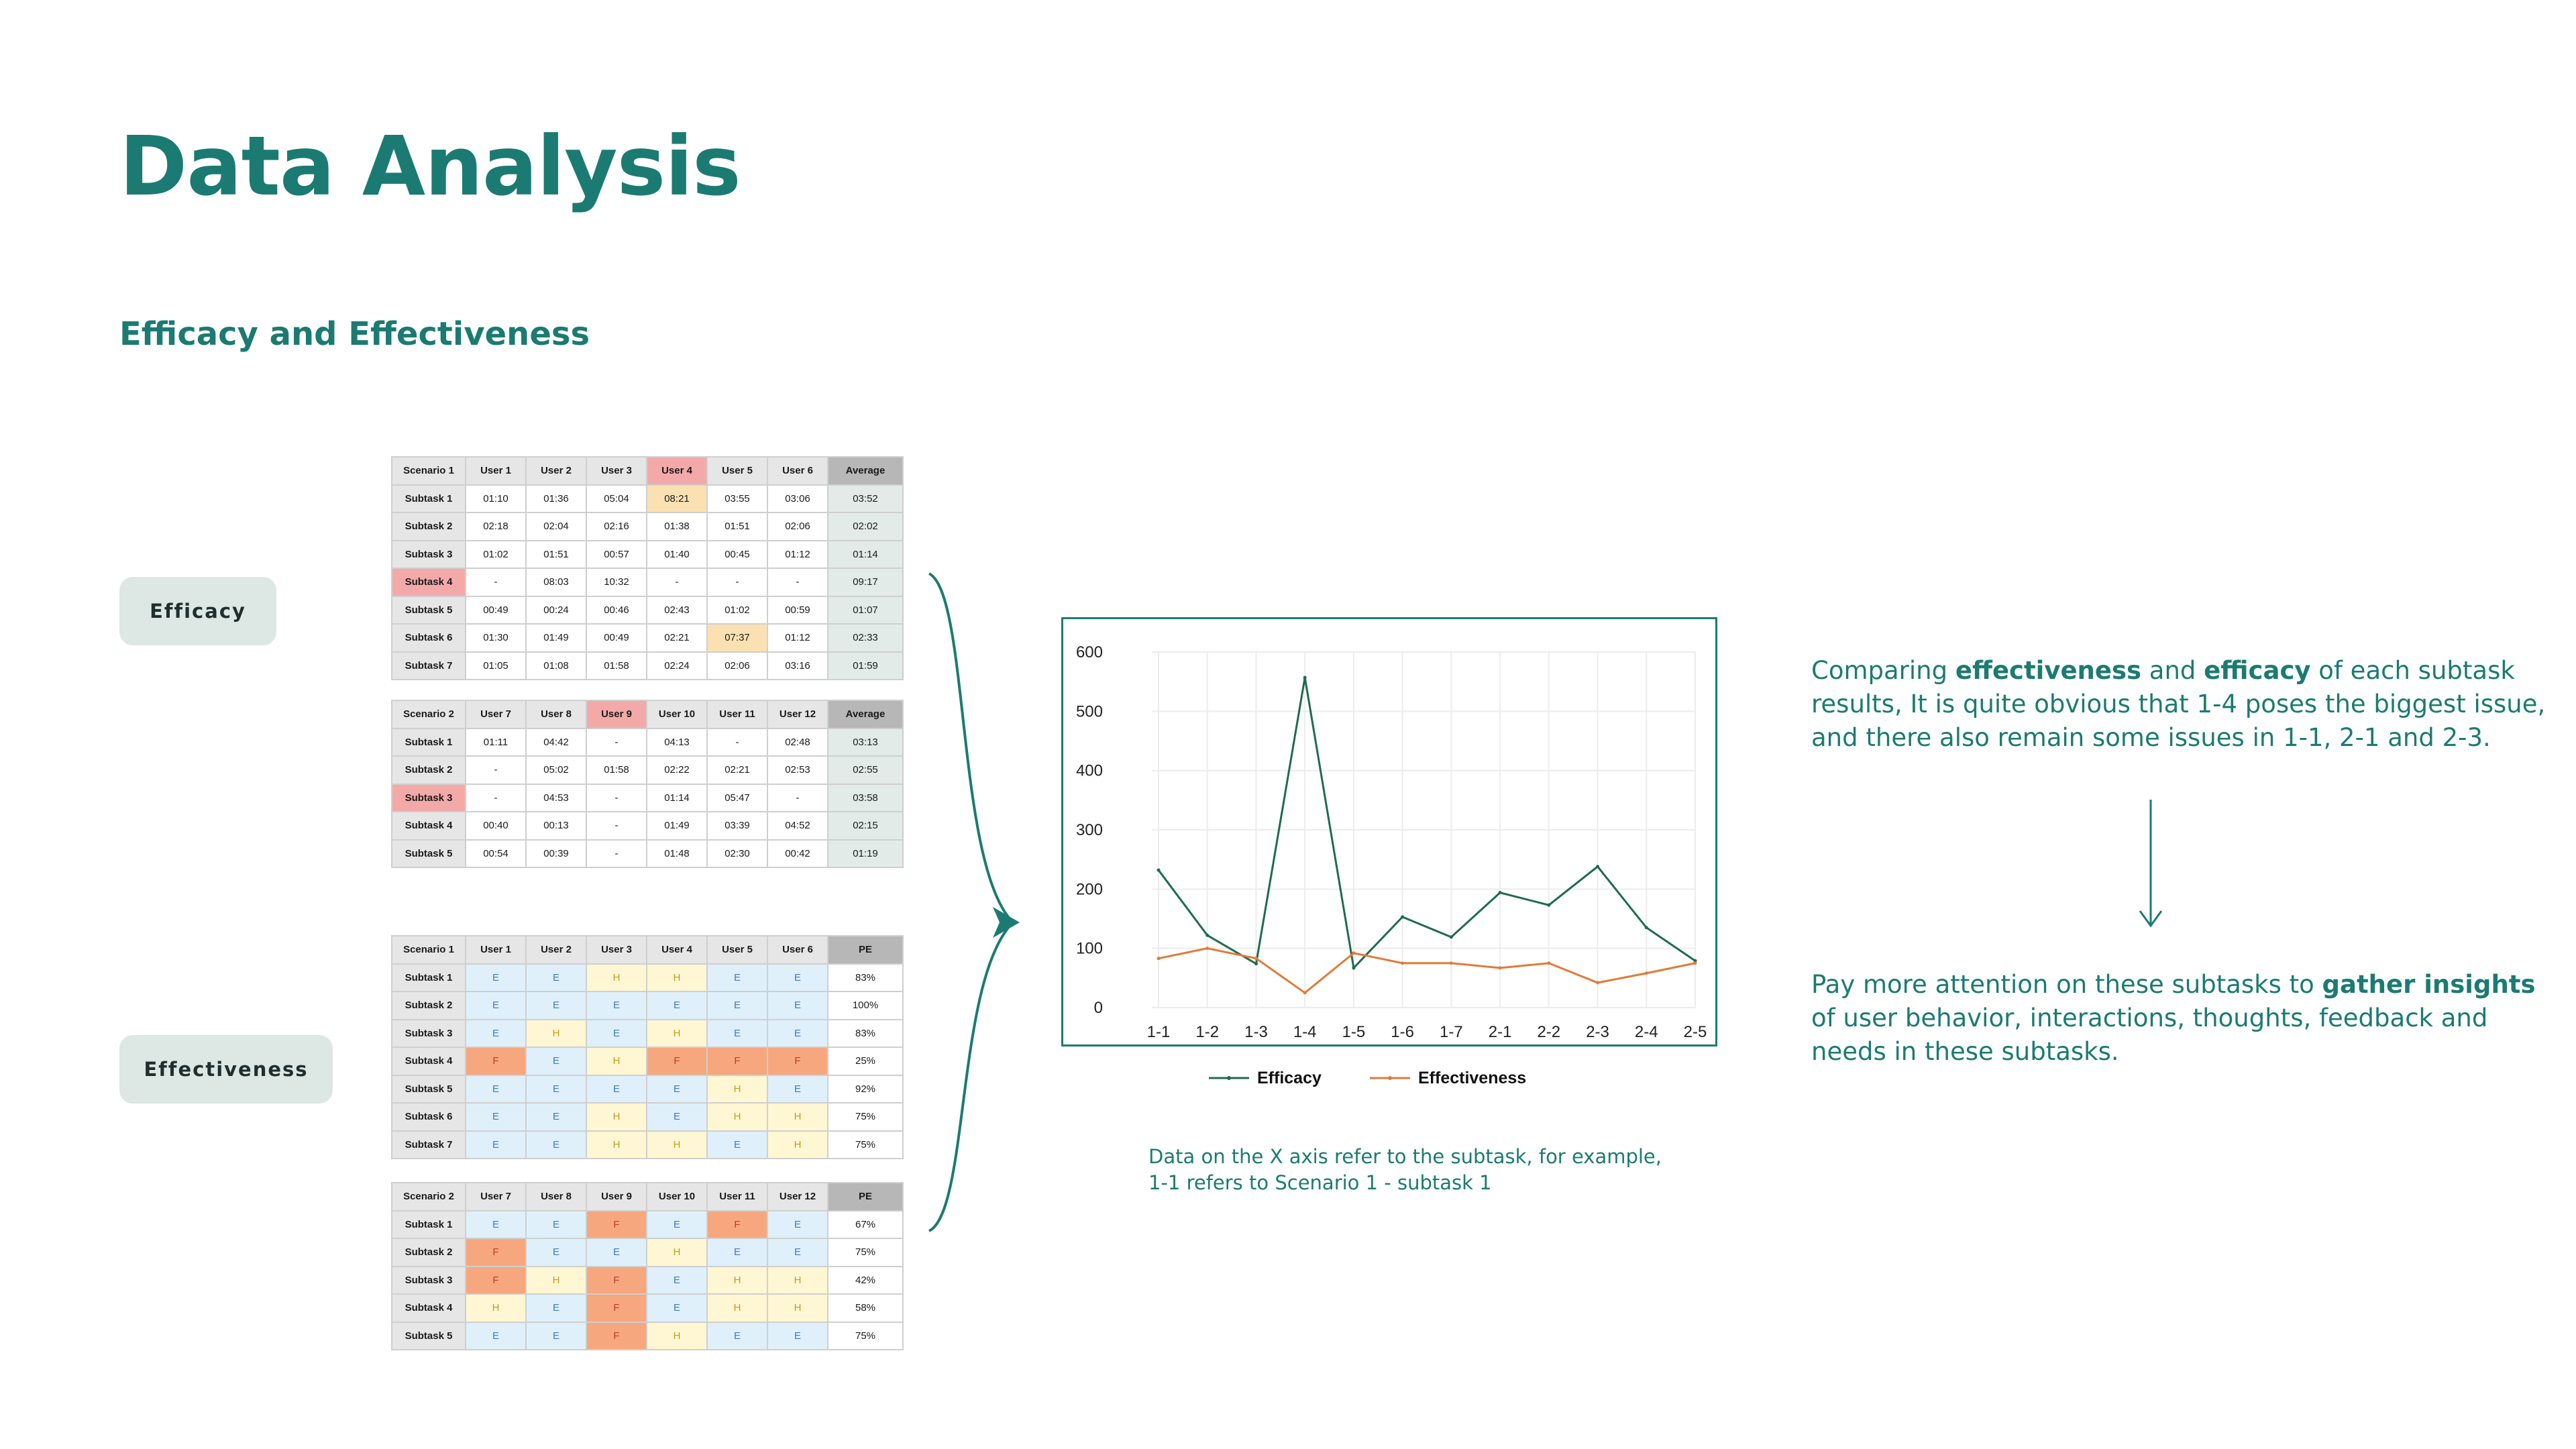 The image size is (2576, 1449). Describe the element at coordinates (737, 950) in the screenshot. I see `header-cell: User 5` at that location.